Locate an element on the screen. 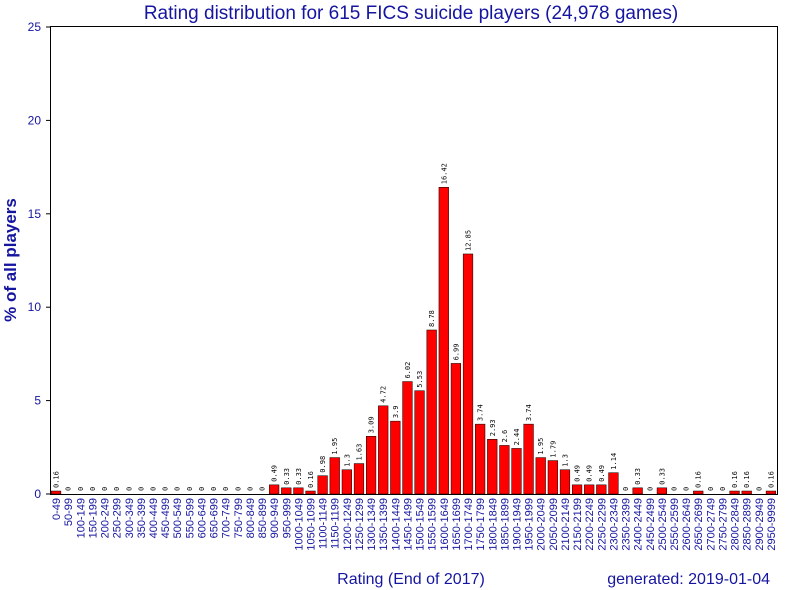 The width and height of the screenshot is (790, 590). x-tick-label: 2650-2699 is located at coordinates (699, 524).